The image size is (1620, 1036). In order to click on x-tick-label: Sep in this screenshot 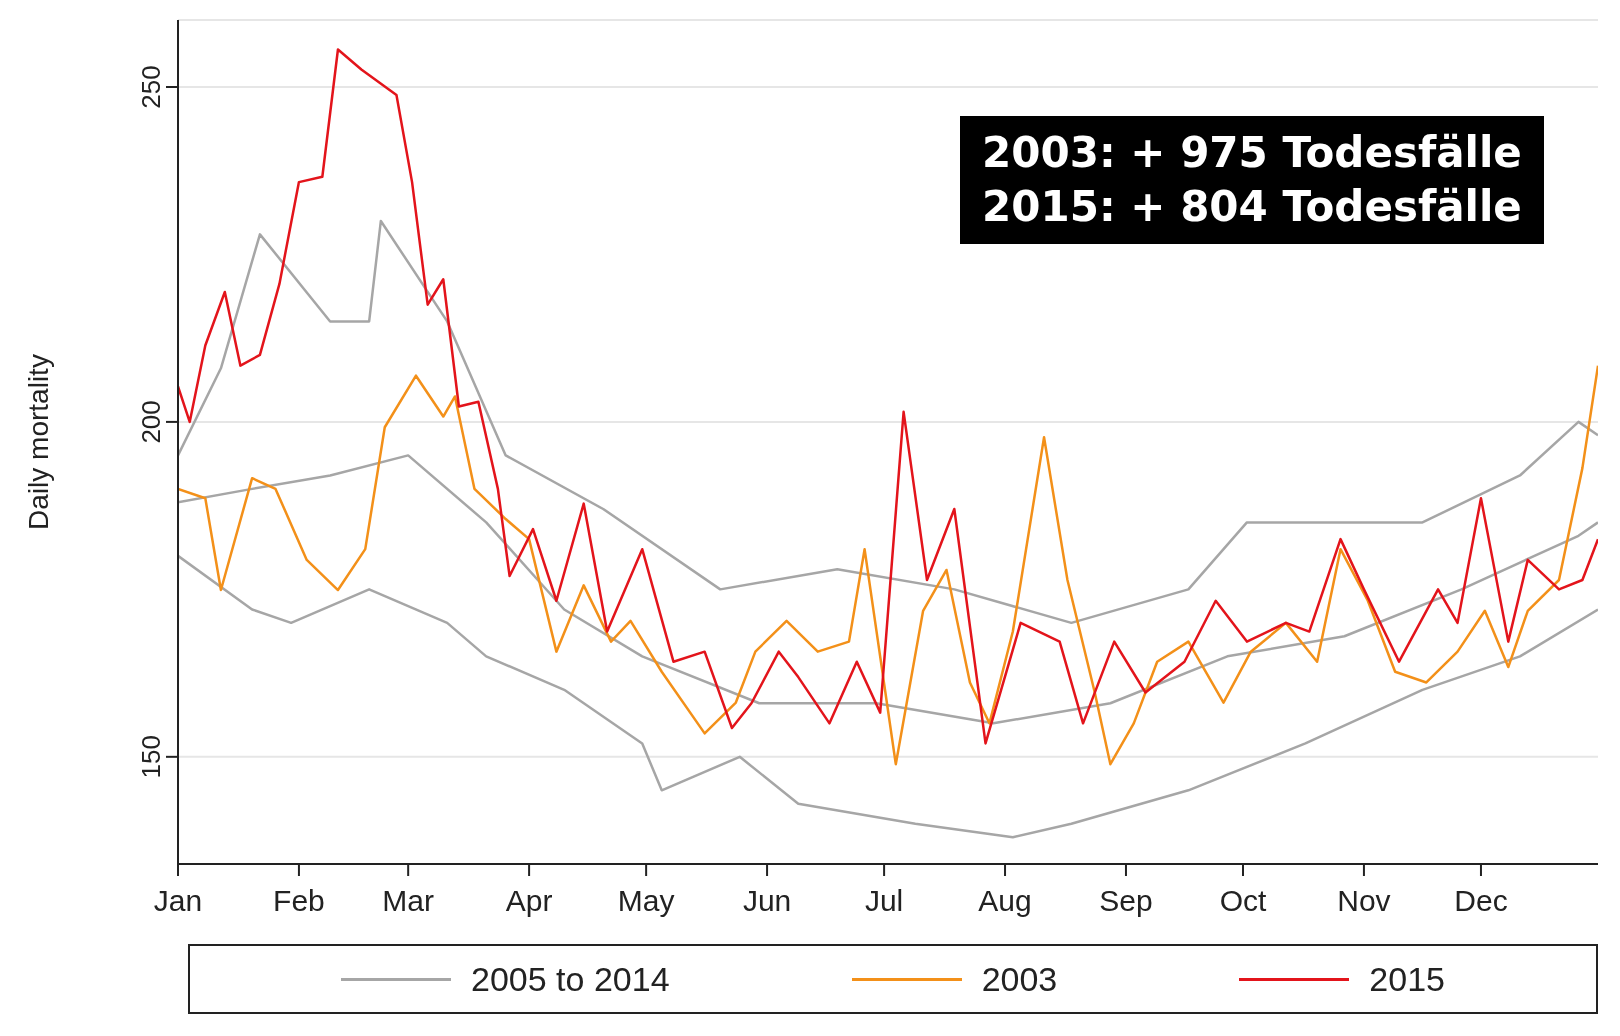, I will do `click(1126, 901)`.